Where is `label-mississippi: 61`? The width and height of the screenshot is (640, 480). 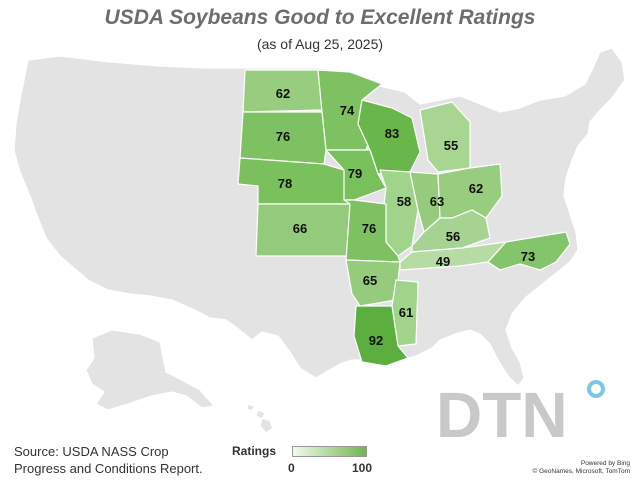 label-mississippi: 61 is located at coordinates (406, 312).